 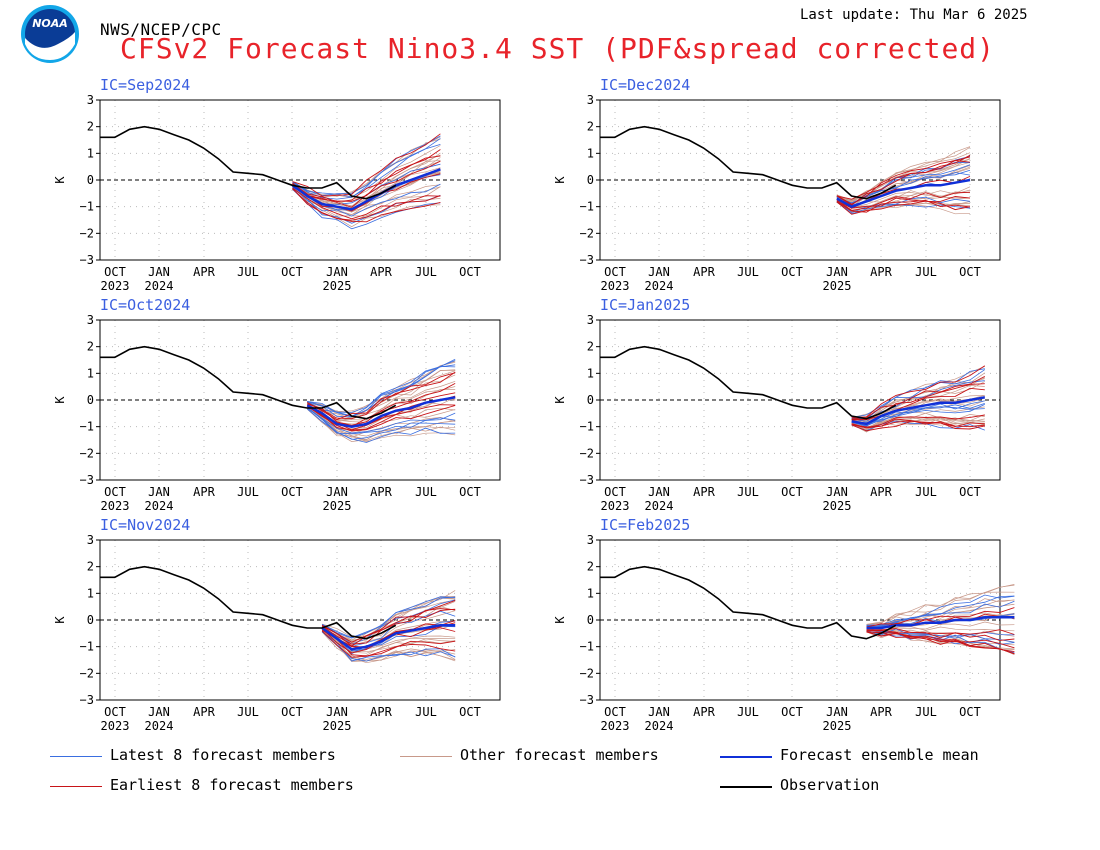 What do you see at coordinates (145, 305) in the screenshot?
I see `ic-label: IC=Oct2024` at bounding box center [145, 305].